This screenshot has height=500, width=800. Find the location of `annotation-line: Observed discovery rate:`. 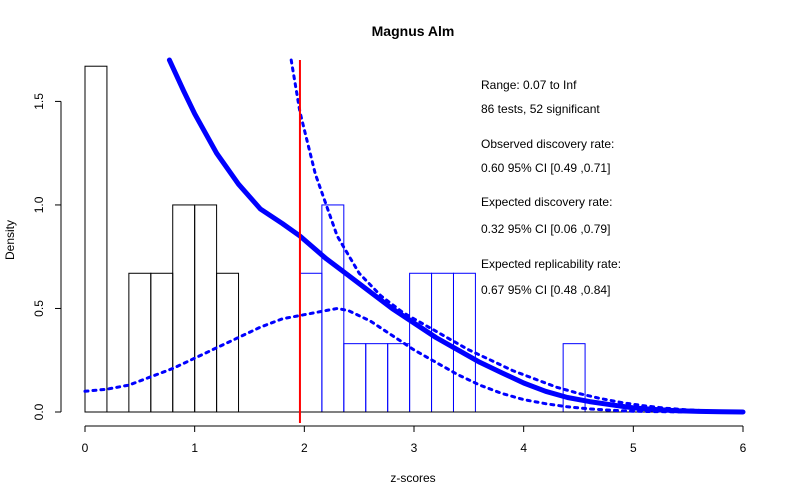

annotation-line: Observed discovery rate: is located at coordinates (547, 144).